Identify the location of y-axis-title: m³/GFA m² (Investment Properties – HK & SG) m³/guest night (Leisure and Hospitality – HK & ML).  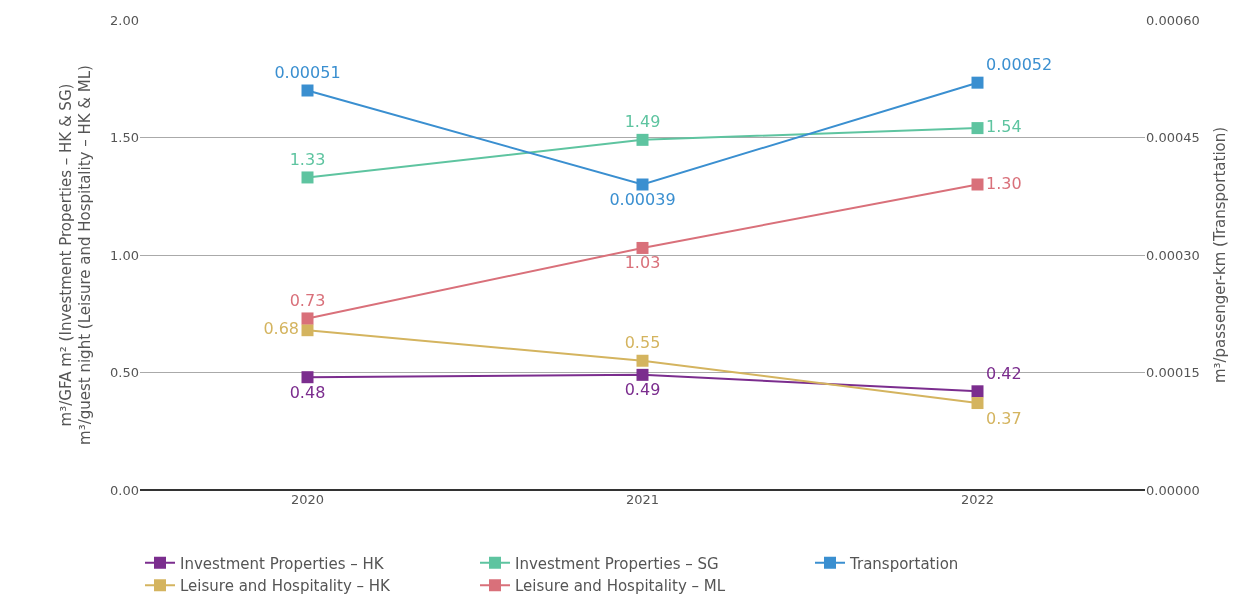
(75, 255).